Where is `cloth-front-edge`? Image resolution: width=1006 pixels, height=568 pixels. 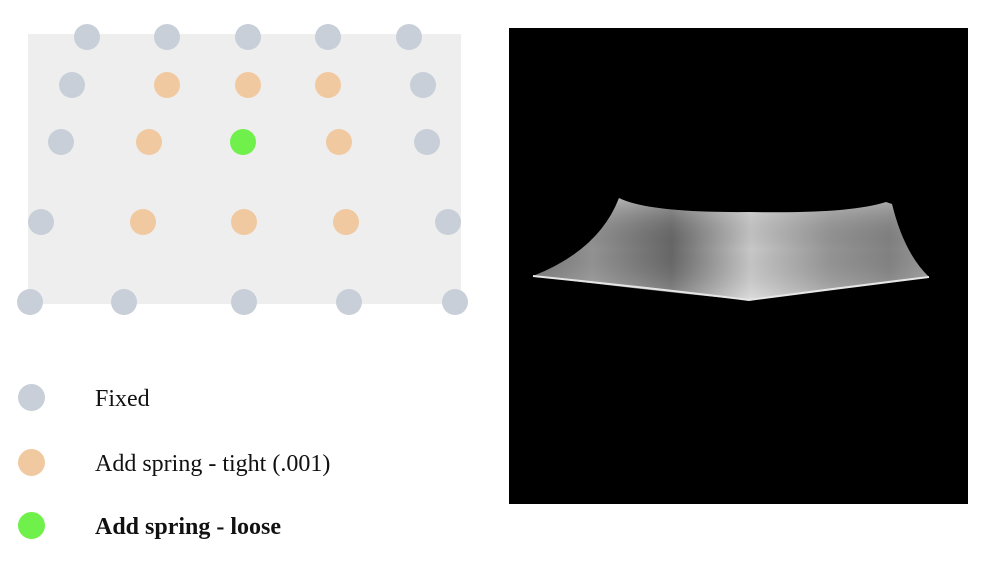
cloth-front-edge is located at coordinates (731, 288).